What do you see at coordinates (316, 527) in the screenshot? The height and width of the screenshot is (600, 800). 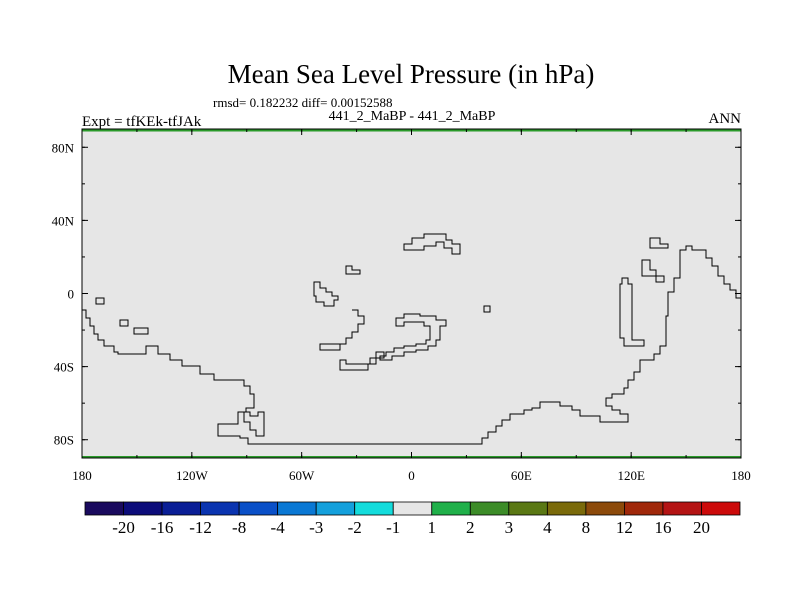 I see `colorbar-label: -3` at bounding box center [316, 527].